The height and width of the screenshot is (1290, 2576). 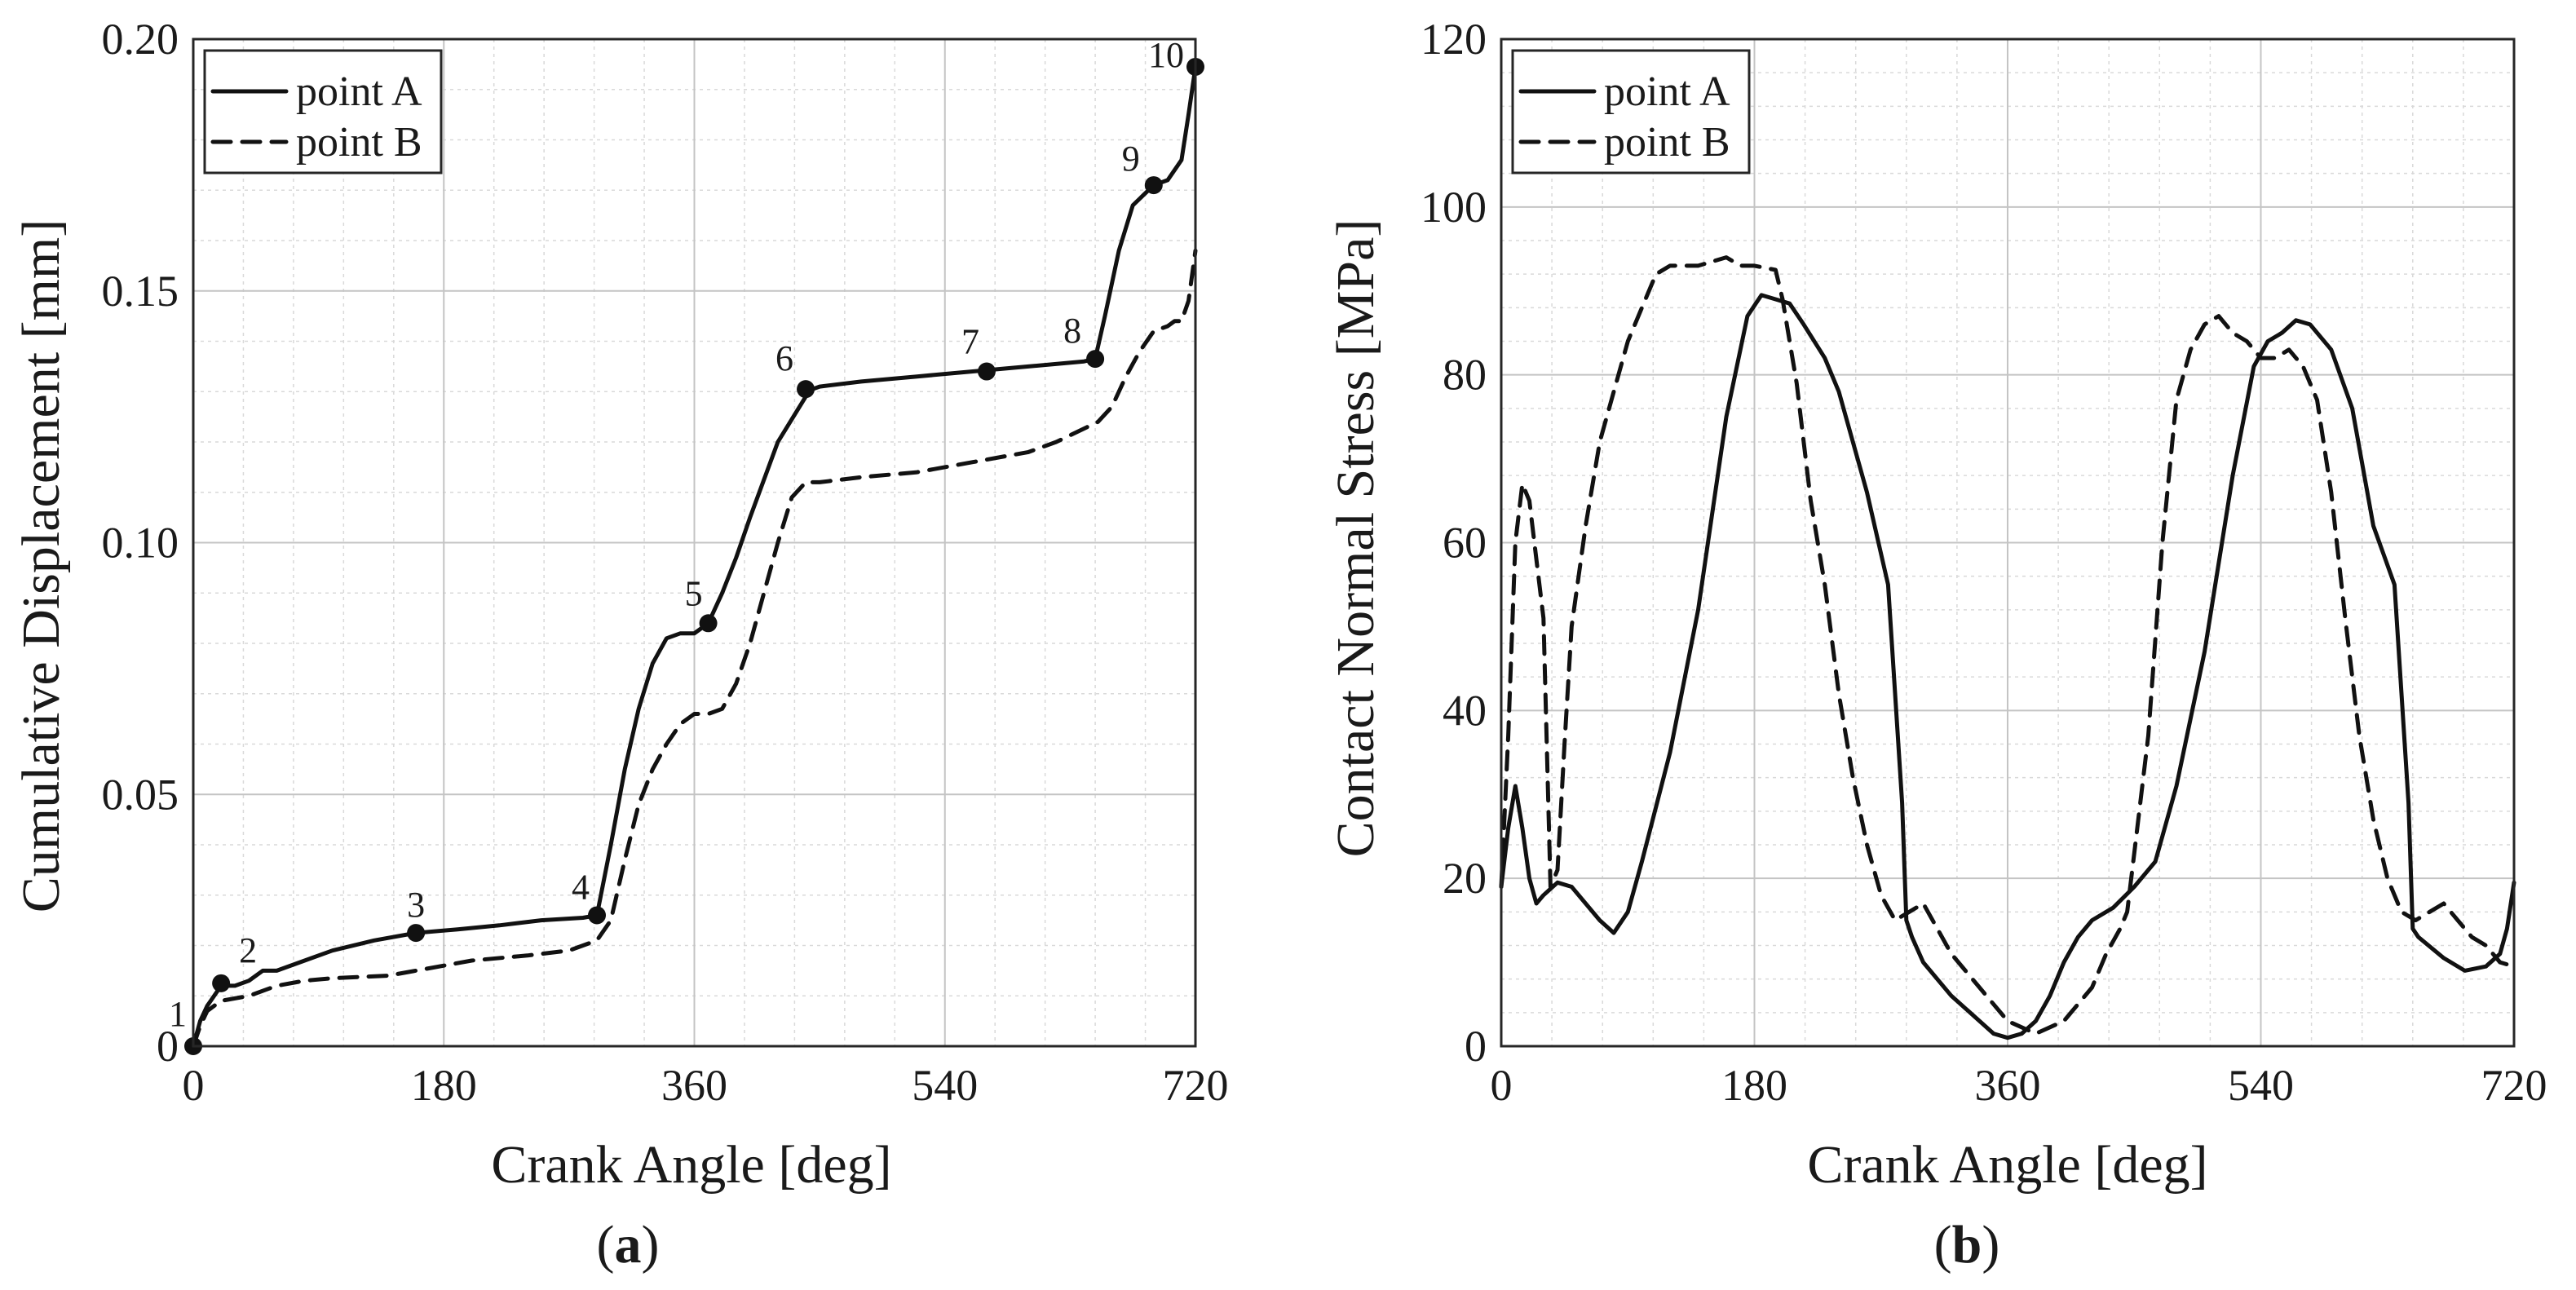 What do you see at coordinates (248, 950) in the screenshot?
I see `marker-label-2: 2` at bounding box center [248, 950].